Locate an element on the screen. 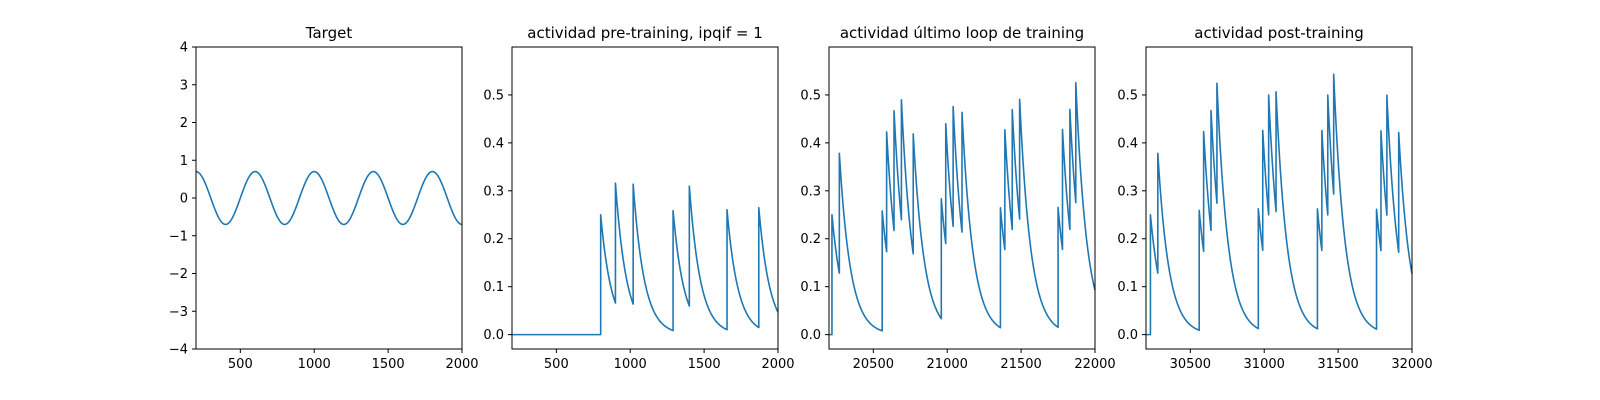 Image resolution: width=1600 pixels, height=400 pixels. chart-title: actividad post-training is located at coordinates (1278, 33).